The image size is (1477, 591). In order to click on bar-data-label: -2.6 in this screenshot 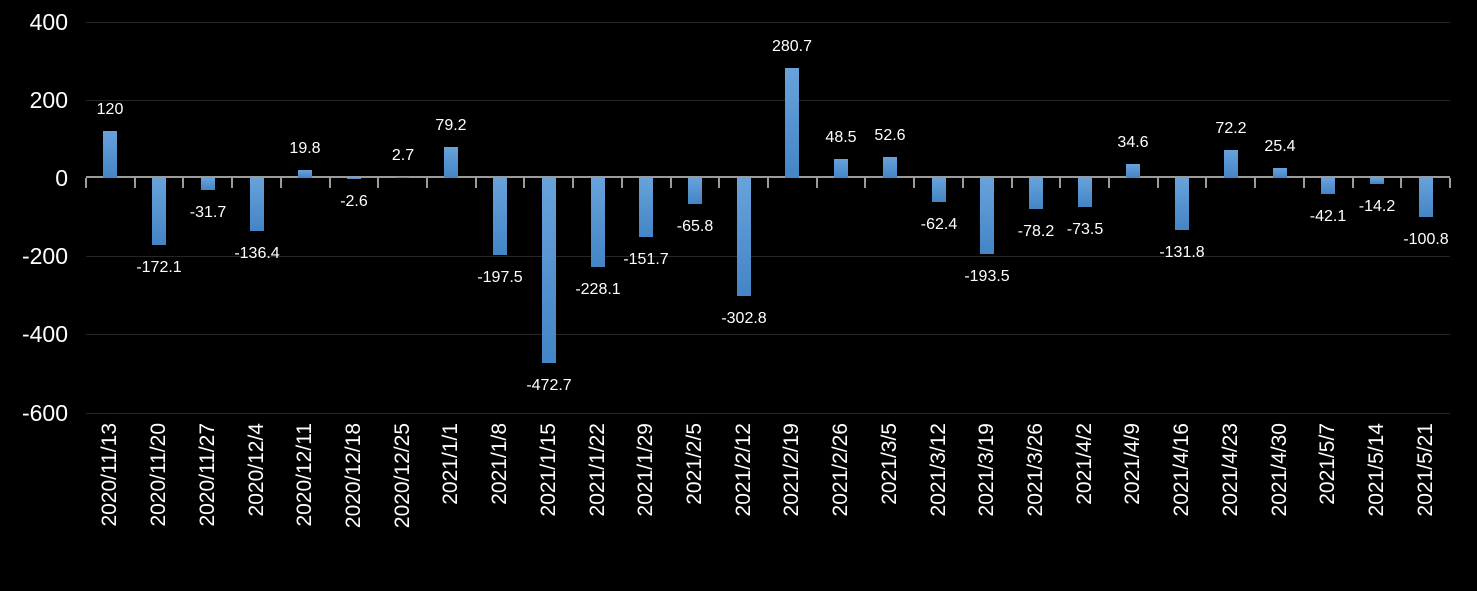, I will do `click(354, 201)`.